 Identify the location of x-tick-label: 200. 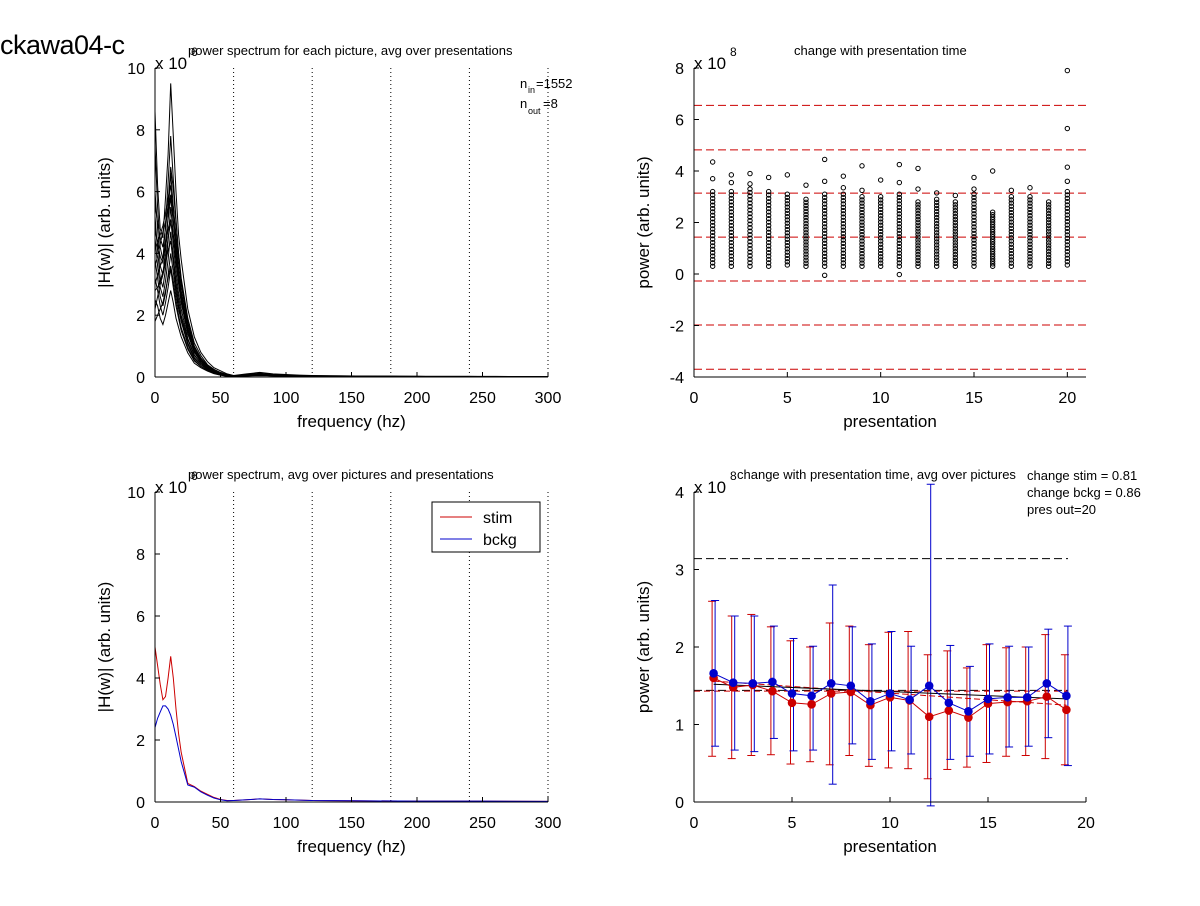
(417, 398).